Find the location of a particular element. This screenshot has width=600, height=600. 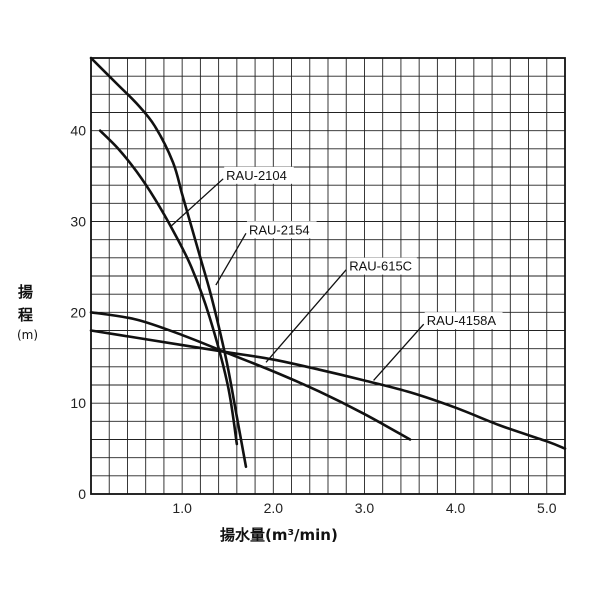

y-axis-ticks: 0 10 20 30 40 is located at coordinates (78, 312).